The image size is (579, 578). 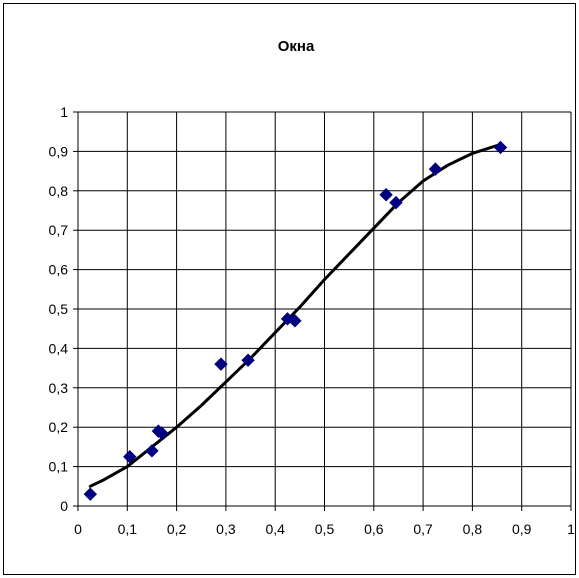 I want to click on y-tick-label: 0,5, so click(x=59, y=309).